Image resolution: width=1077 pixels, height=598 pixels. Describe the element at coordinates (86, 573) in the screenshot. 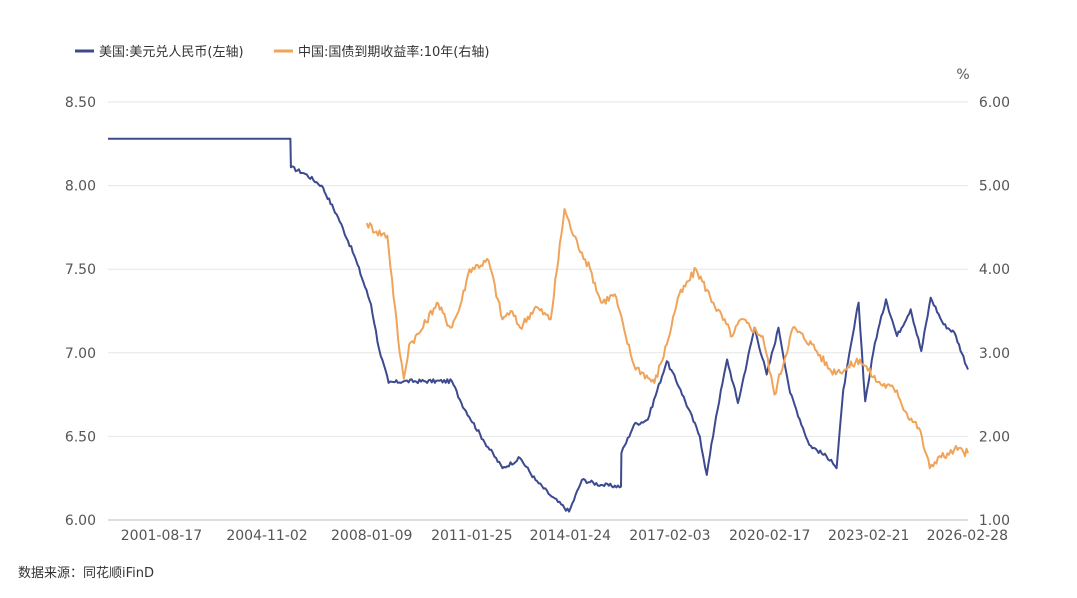

I see `data-source: 数据来源：同花顺iFinD` at that location.